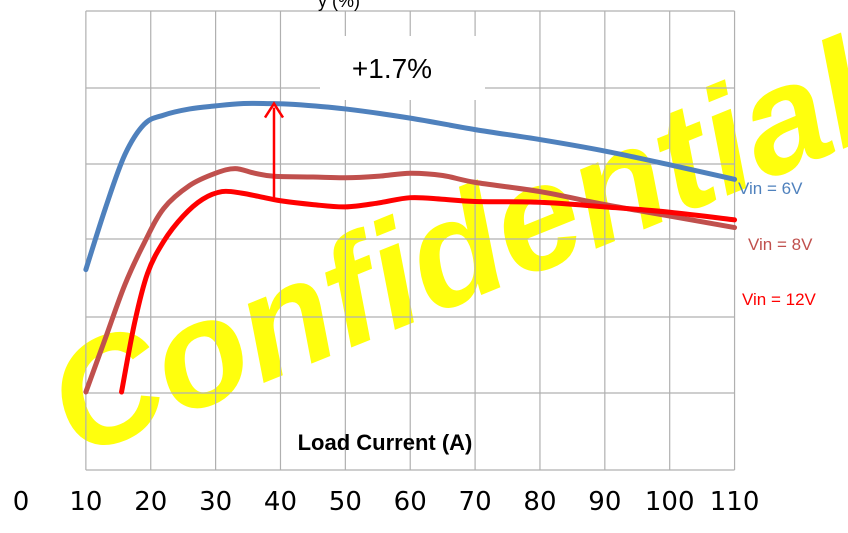 This screenshot has height=533, width=848. I want to click on annotation-box, so click(402, 68).